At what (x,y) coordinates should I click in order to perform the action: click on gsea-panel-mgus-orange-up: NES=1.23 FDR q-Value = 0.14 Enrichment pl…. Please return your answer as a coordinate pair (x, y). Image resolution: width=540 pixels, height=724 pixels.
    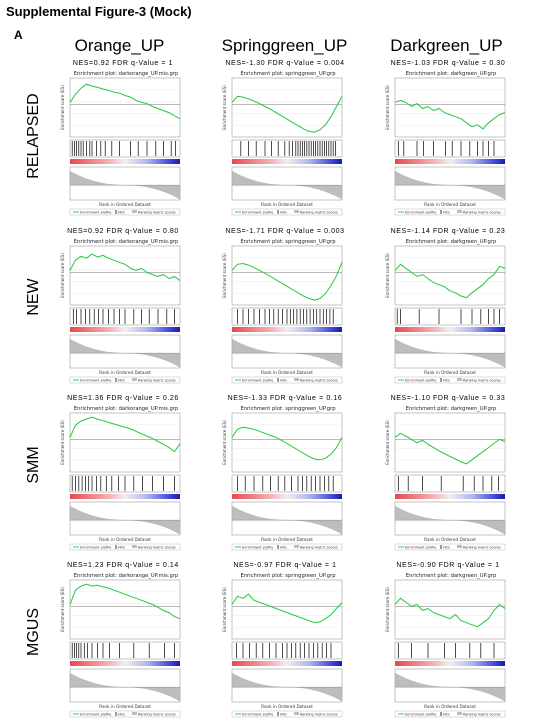
    Looking at the image, I should click on (123, 643).